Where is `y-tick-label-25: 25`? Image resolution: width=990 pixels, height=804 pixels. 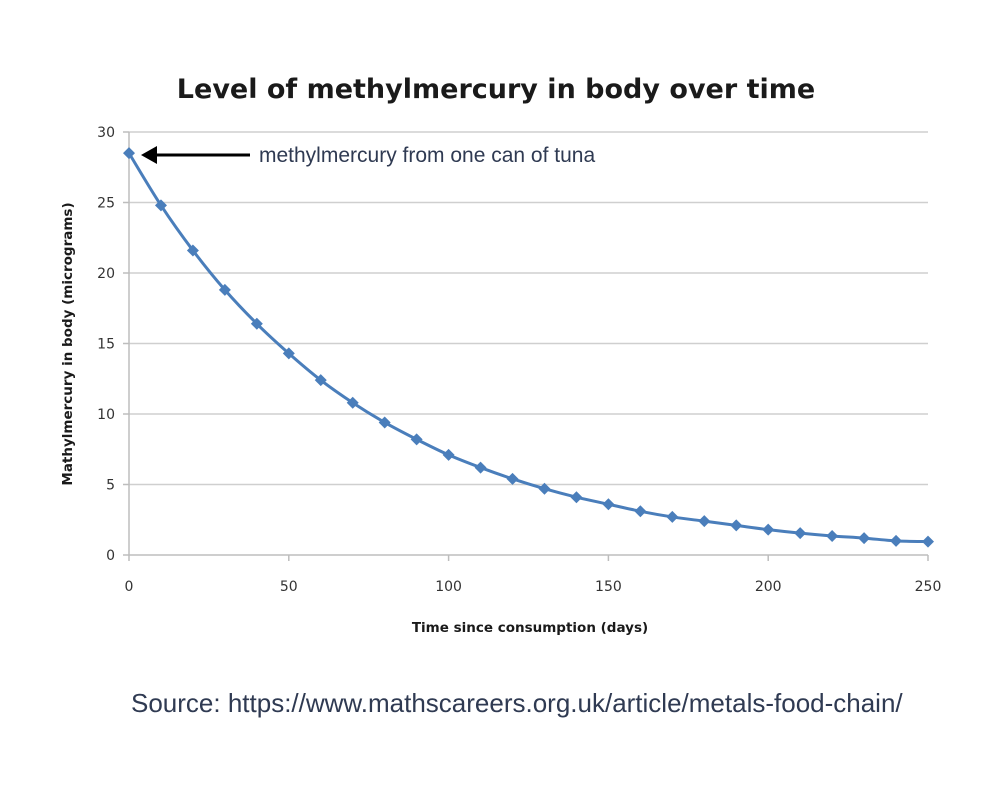
y-tick-label-25: 25 is located at coordinates (106, 204).